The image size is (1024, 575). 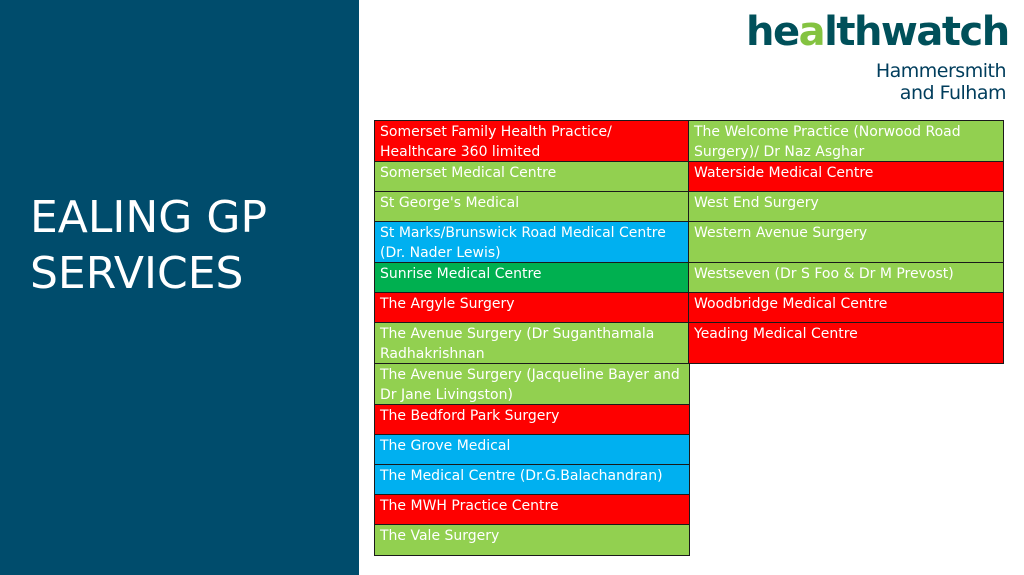 What do you see at coordinates (532, 277) in the screenshot?
I see `left-cell-5: Sunrise Medical Centre` at bounding box center [532, 277].